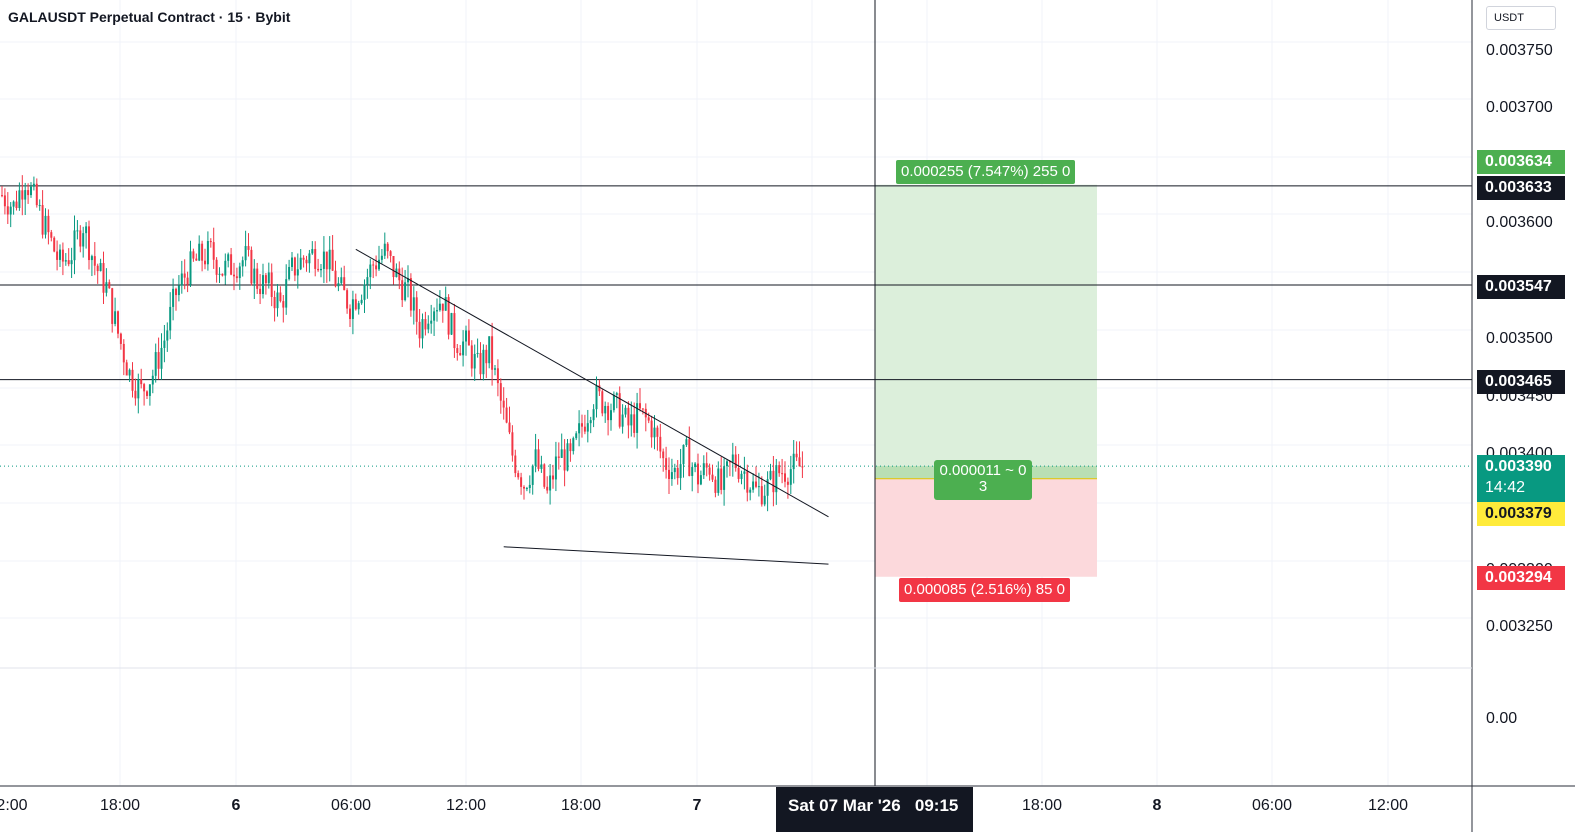  Describe the element at coordinates (983, 480) in the screenshot. I see `position-pnl-label: 0.000011 ~ 0 3` at that location.